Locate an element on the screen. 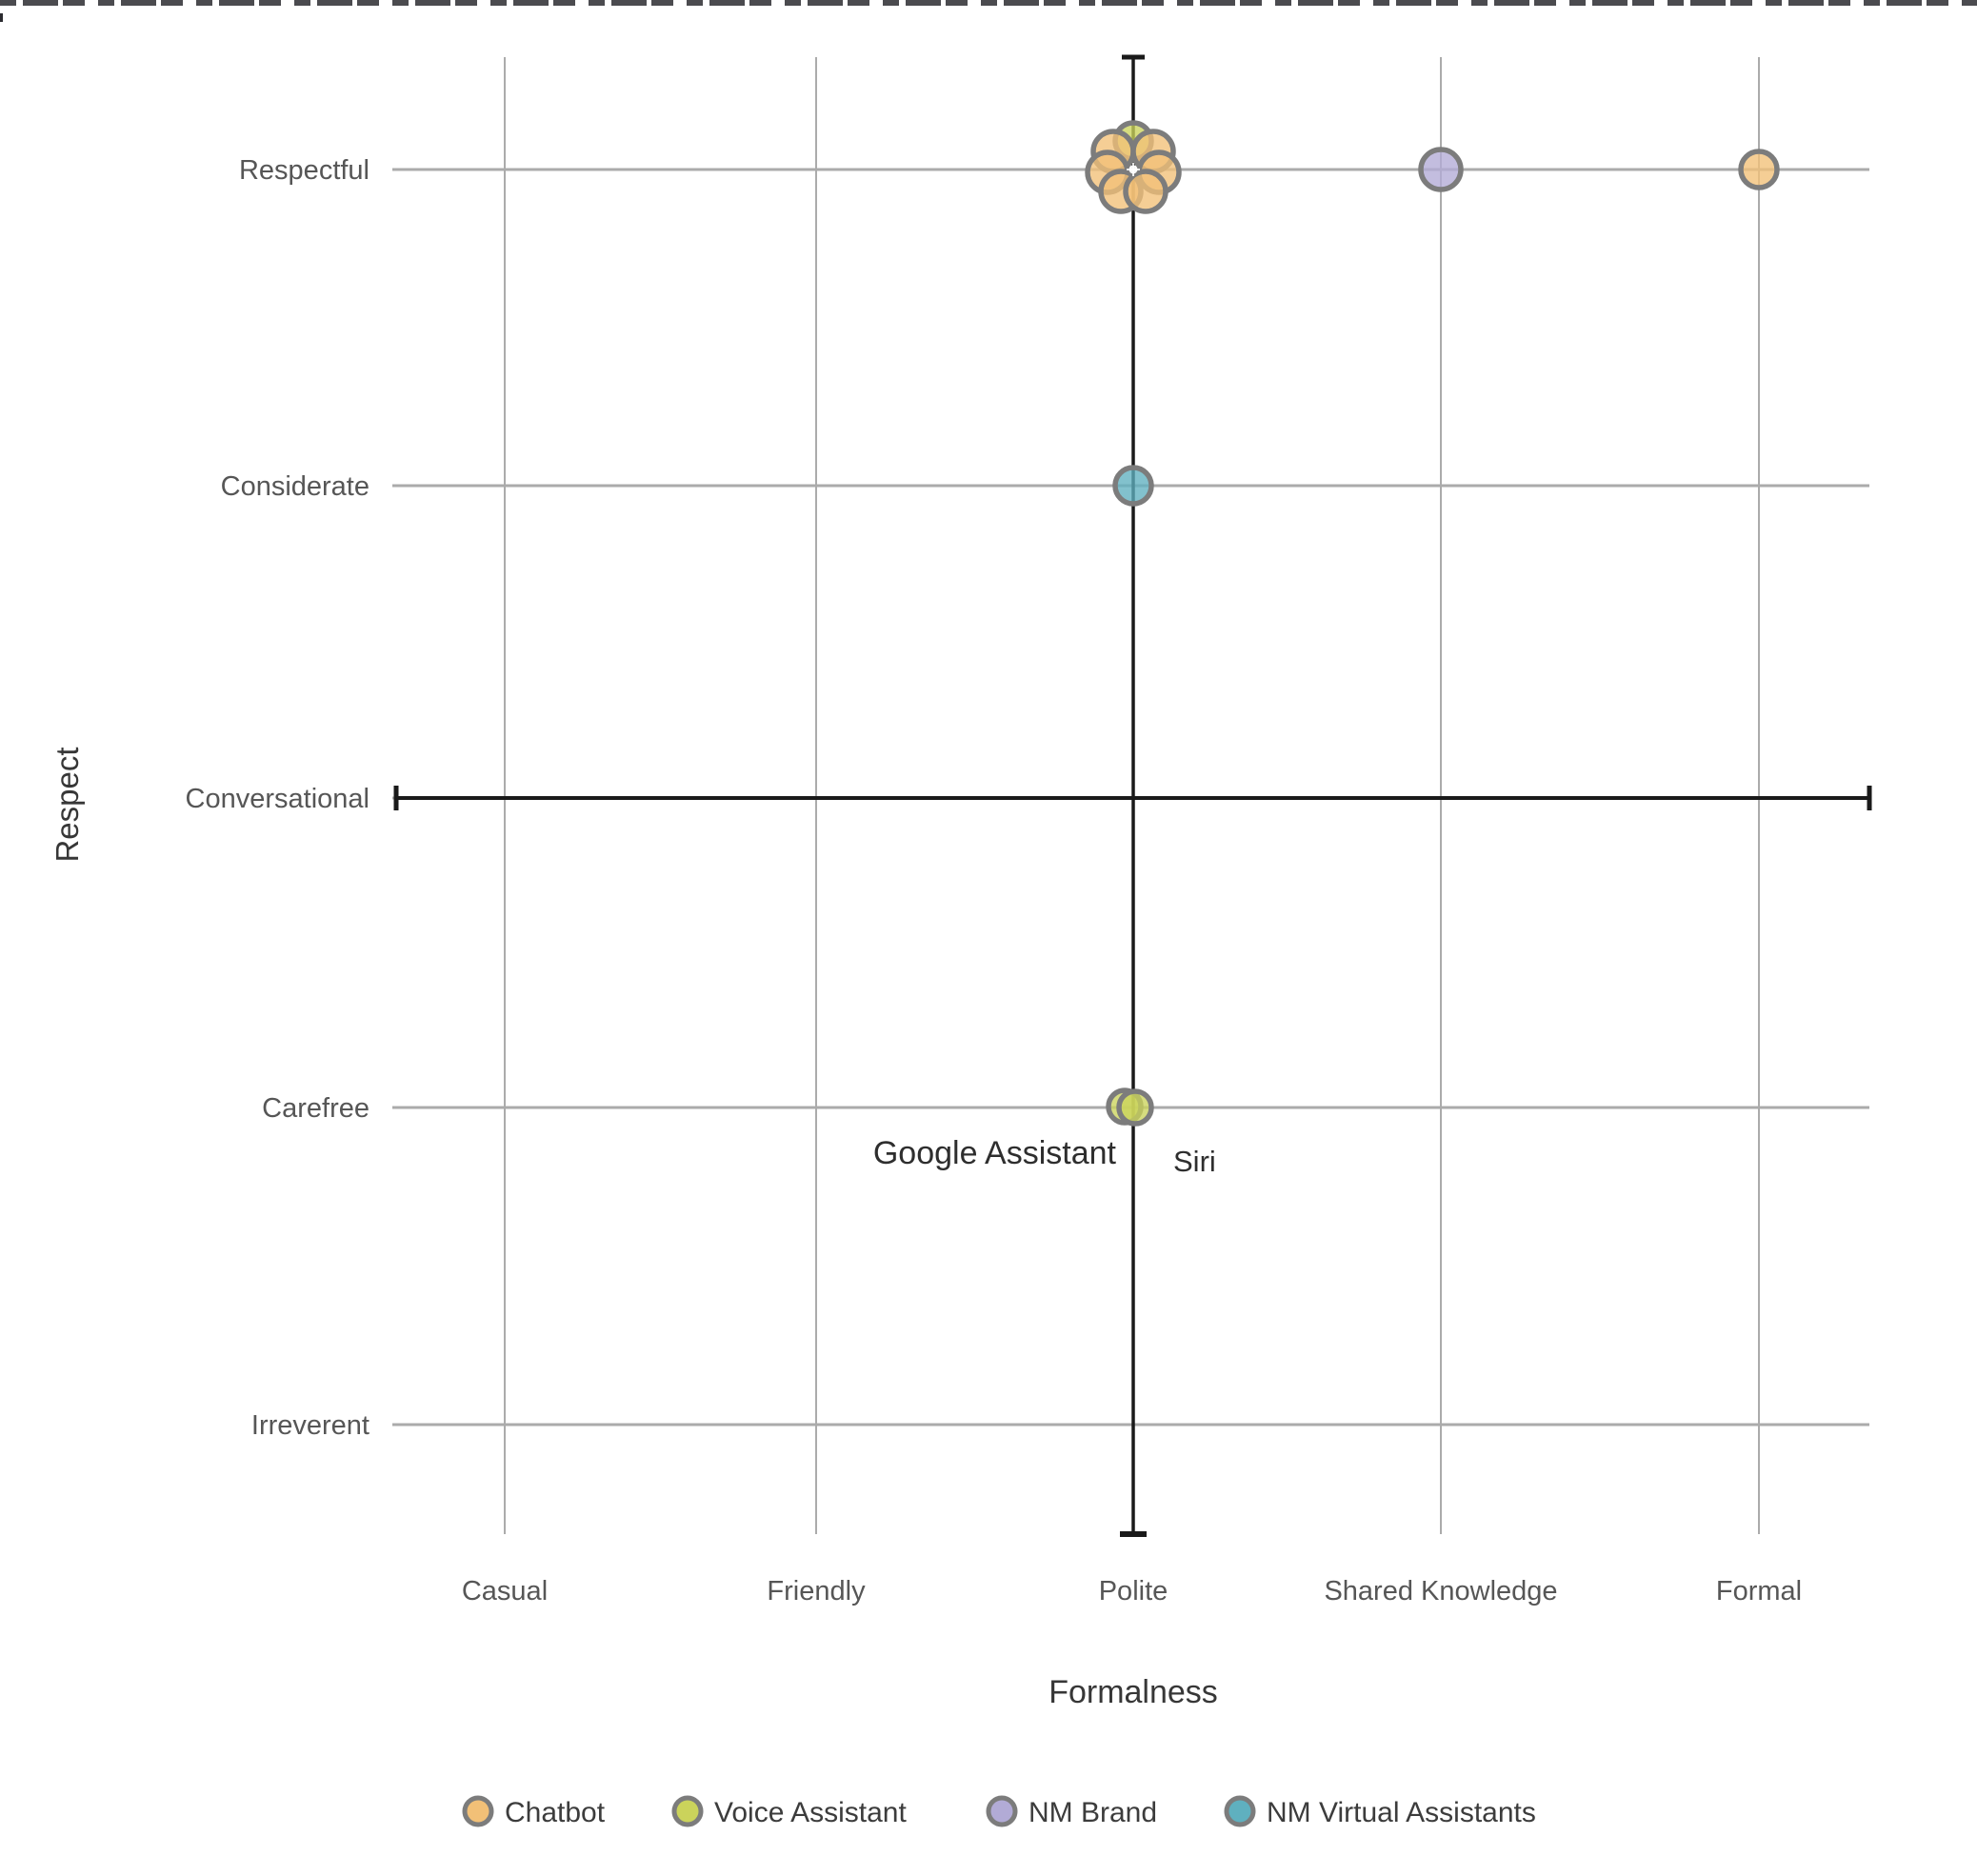  data-point-nm-virtual-assistants is located at coordinates (1133, 486).